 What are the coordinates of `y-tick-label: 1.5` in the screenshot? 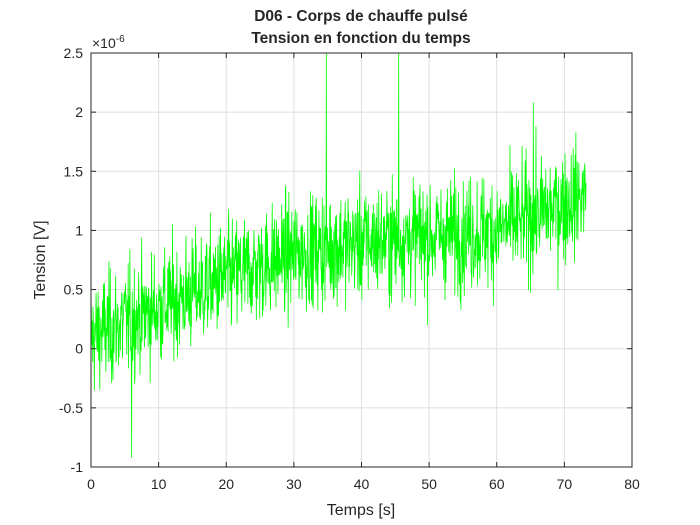 It's located at (74, 171).